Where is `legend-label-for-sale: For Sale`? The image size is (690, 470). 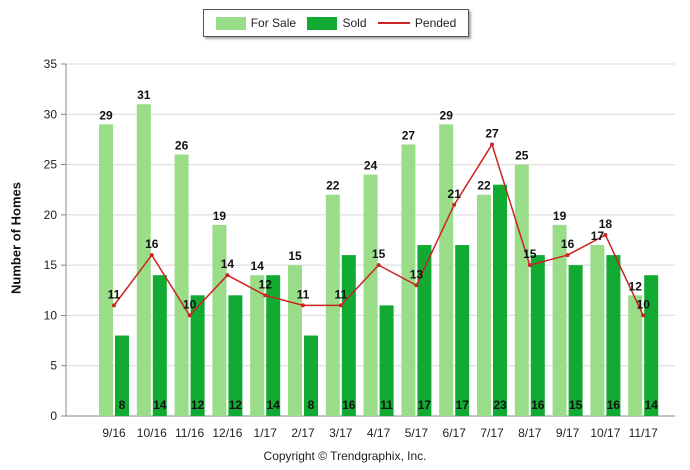 legend-label-for-sale: For Sale is located at coordinates (273, 23).